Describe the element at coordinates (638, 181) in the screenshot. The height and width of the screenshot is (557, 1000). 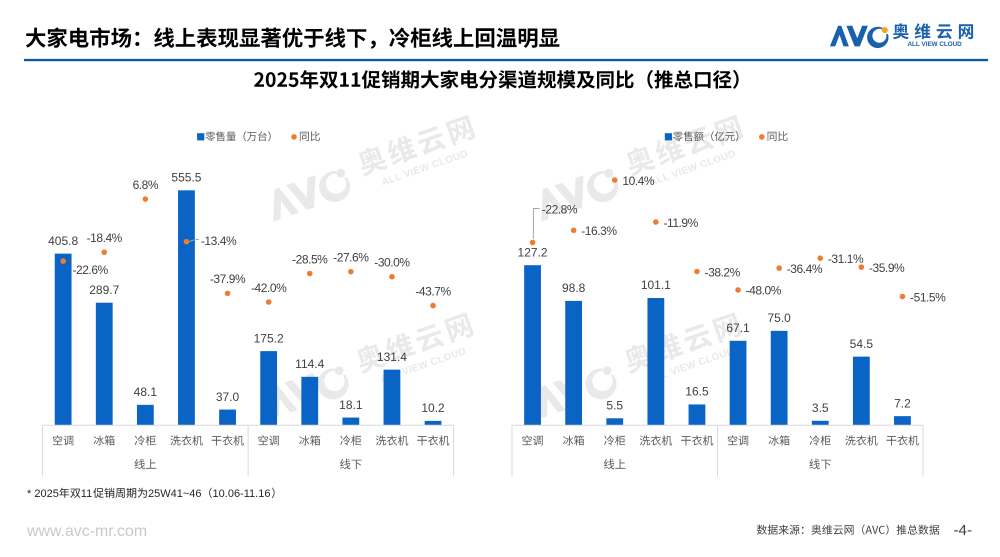
I see `svg-text: 10.4%` at that location.